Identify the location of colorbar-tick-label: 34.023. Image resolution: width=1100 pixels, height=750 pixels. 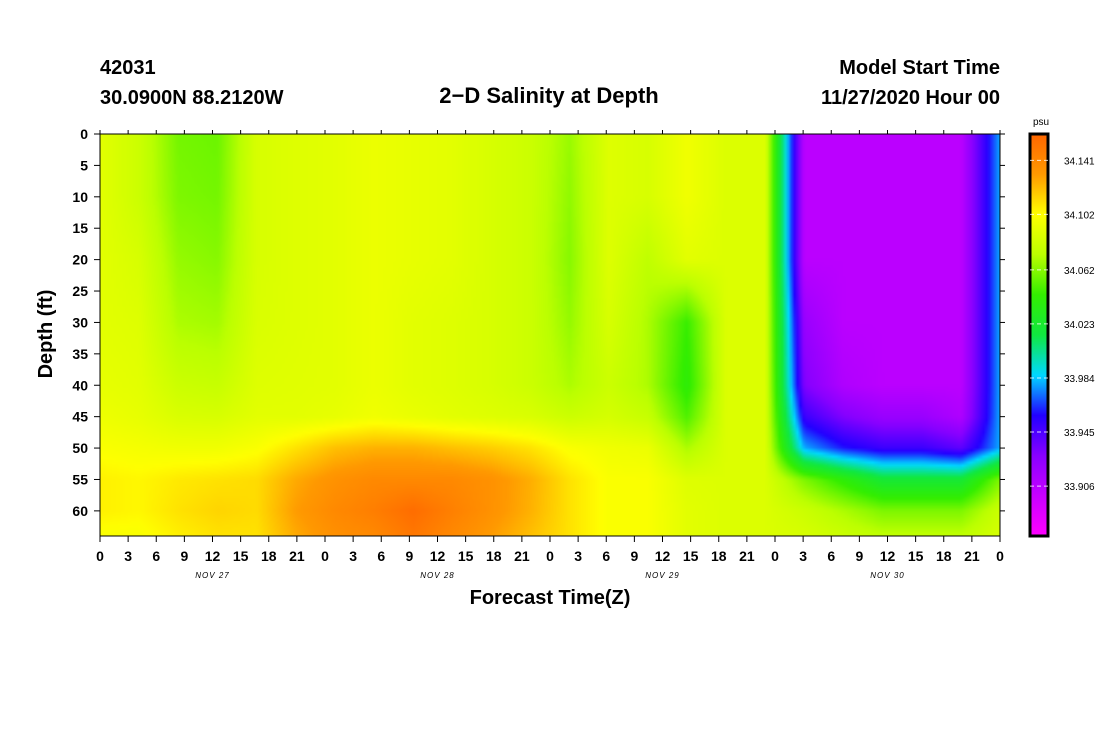
(1079, 325).